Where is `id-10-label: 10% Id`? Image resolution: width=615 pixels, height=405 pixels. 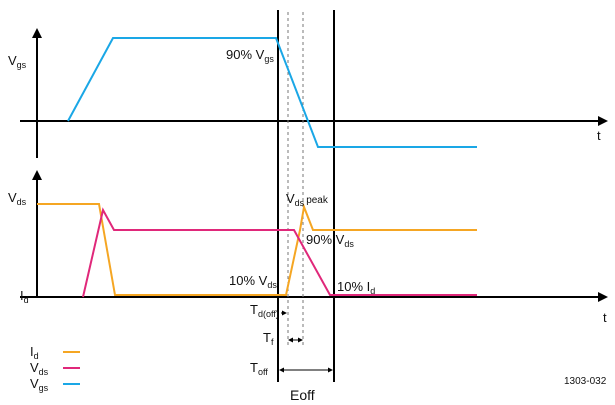
id-10-label: 10% Id is located at coordinates (356, 287).